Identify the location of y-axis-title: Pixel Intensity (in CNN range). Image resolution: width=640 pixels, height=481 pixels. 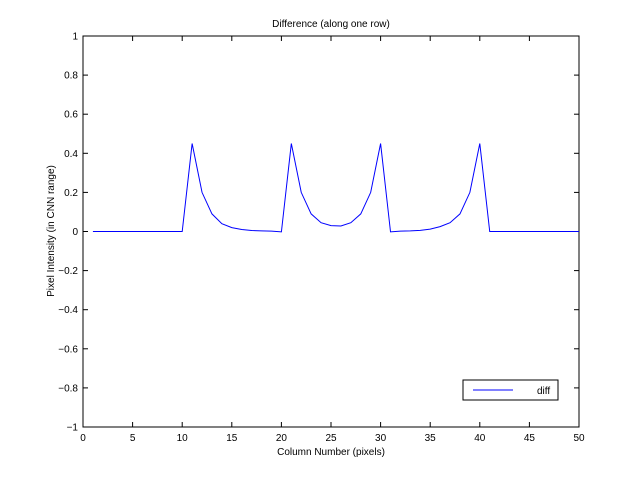
(51, 231).